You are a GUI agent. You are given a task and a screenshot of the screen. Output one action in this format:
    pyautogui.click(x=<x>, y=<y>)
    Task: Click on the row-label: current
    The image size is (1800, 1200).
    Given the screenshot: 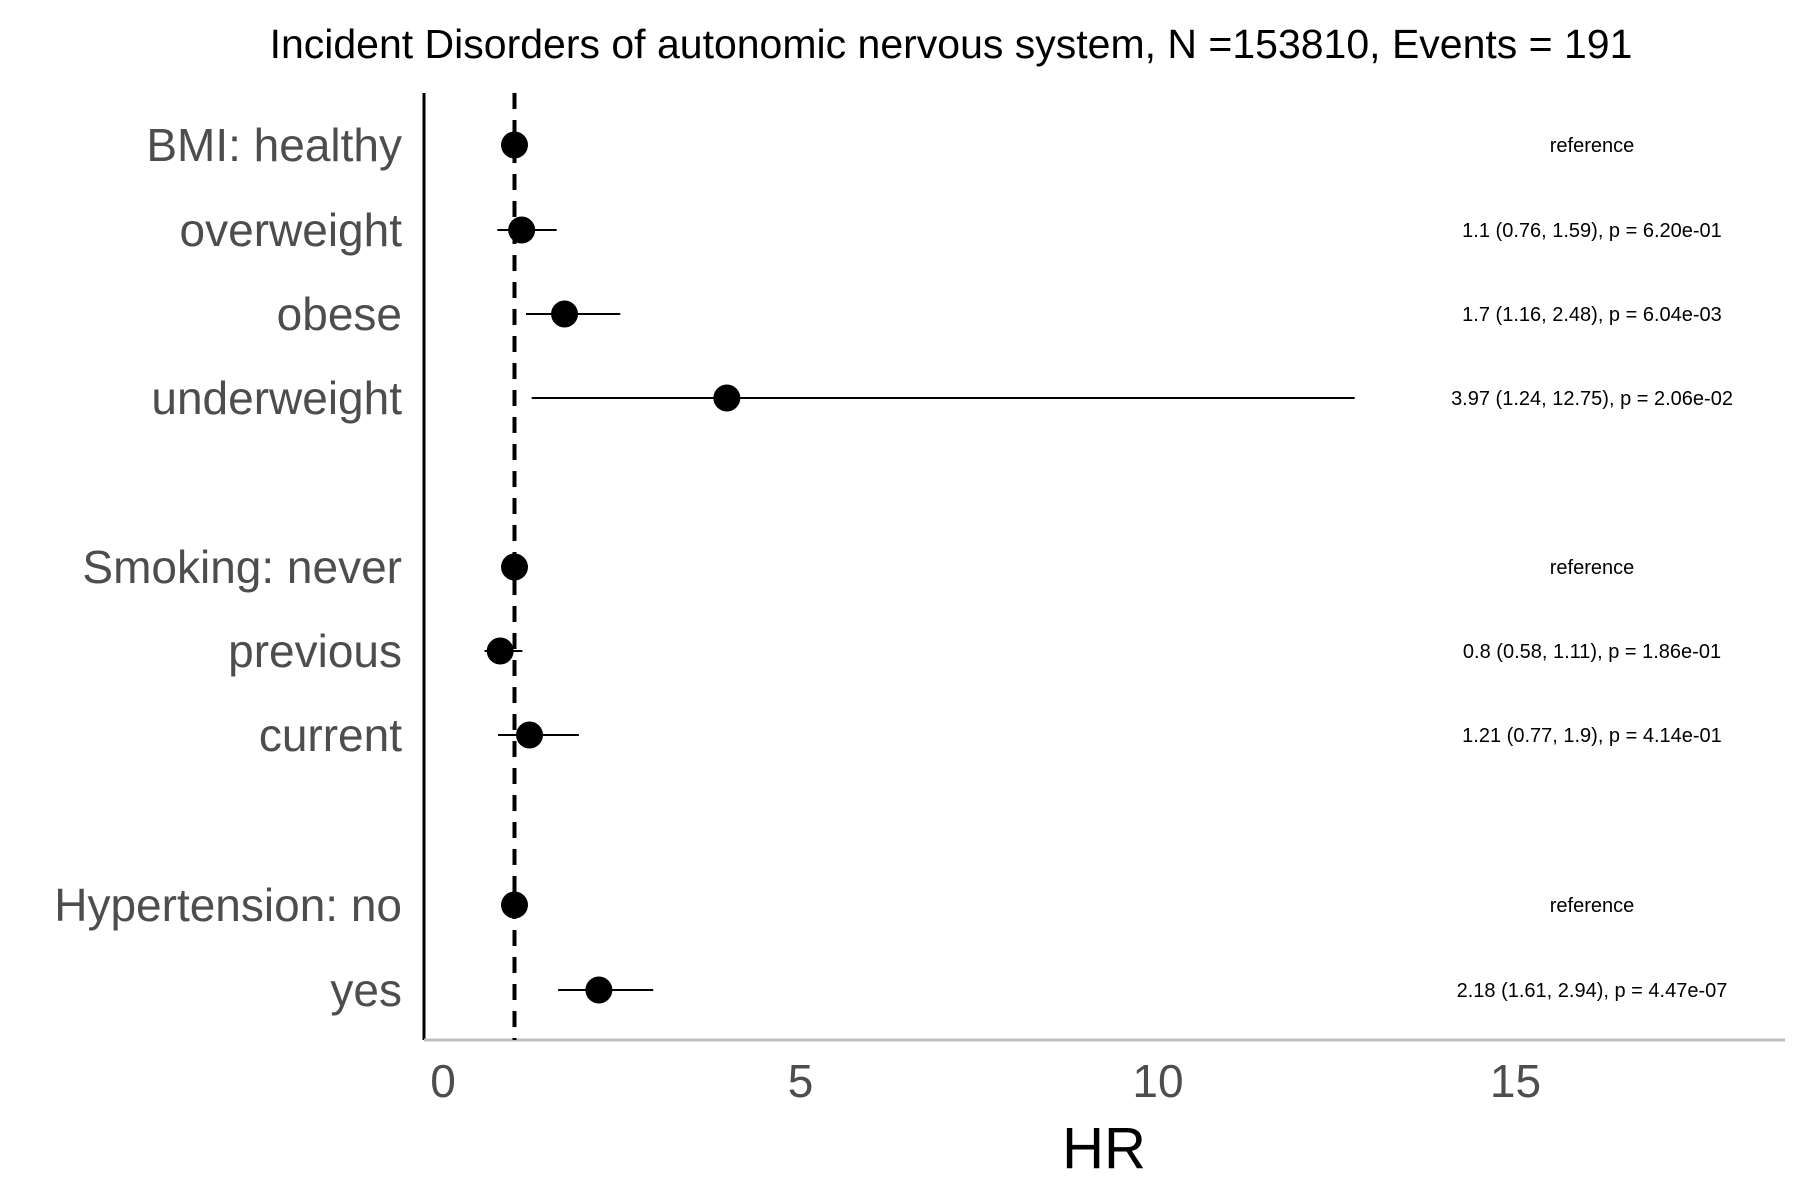 What is the action you would take?
    pyautogui.click(x=330, y=735)
    